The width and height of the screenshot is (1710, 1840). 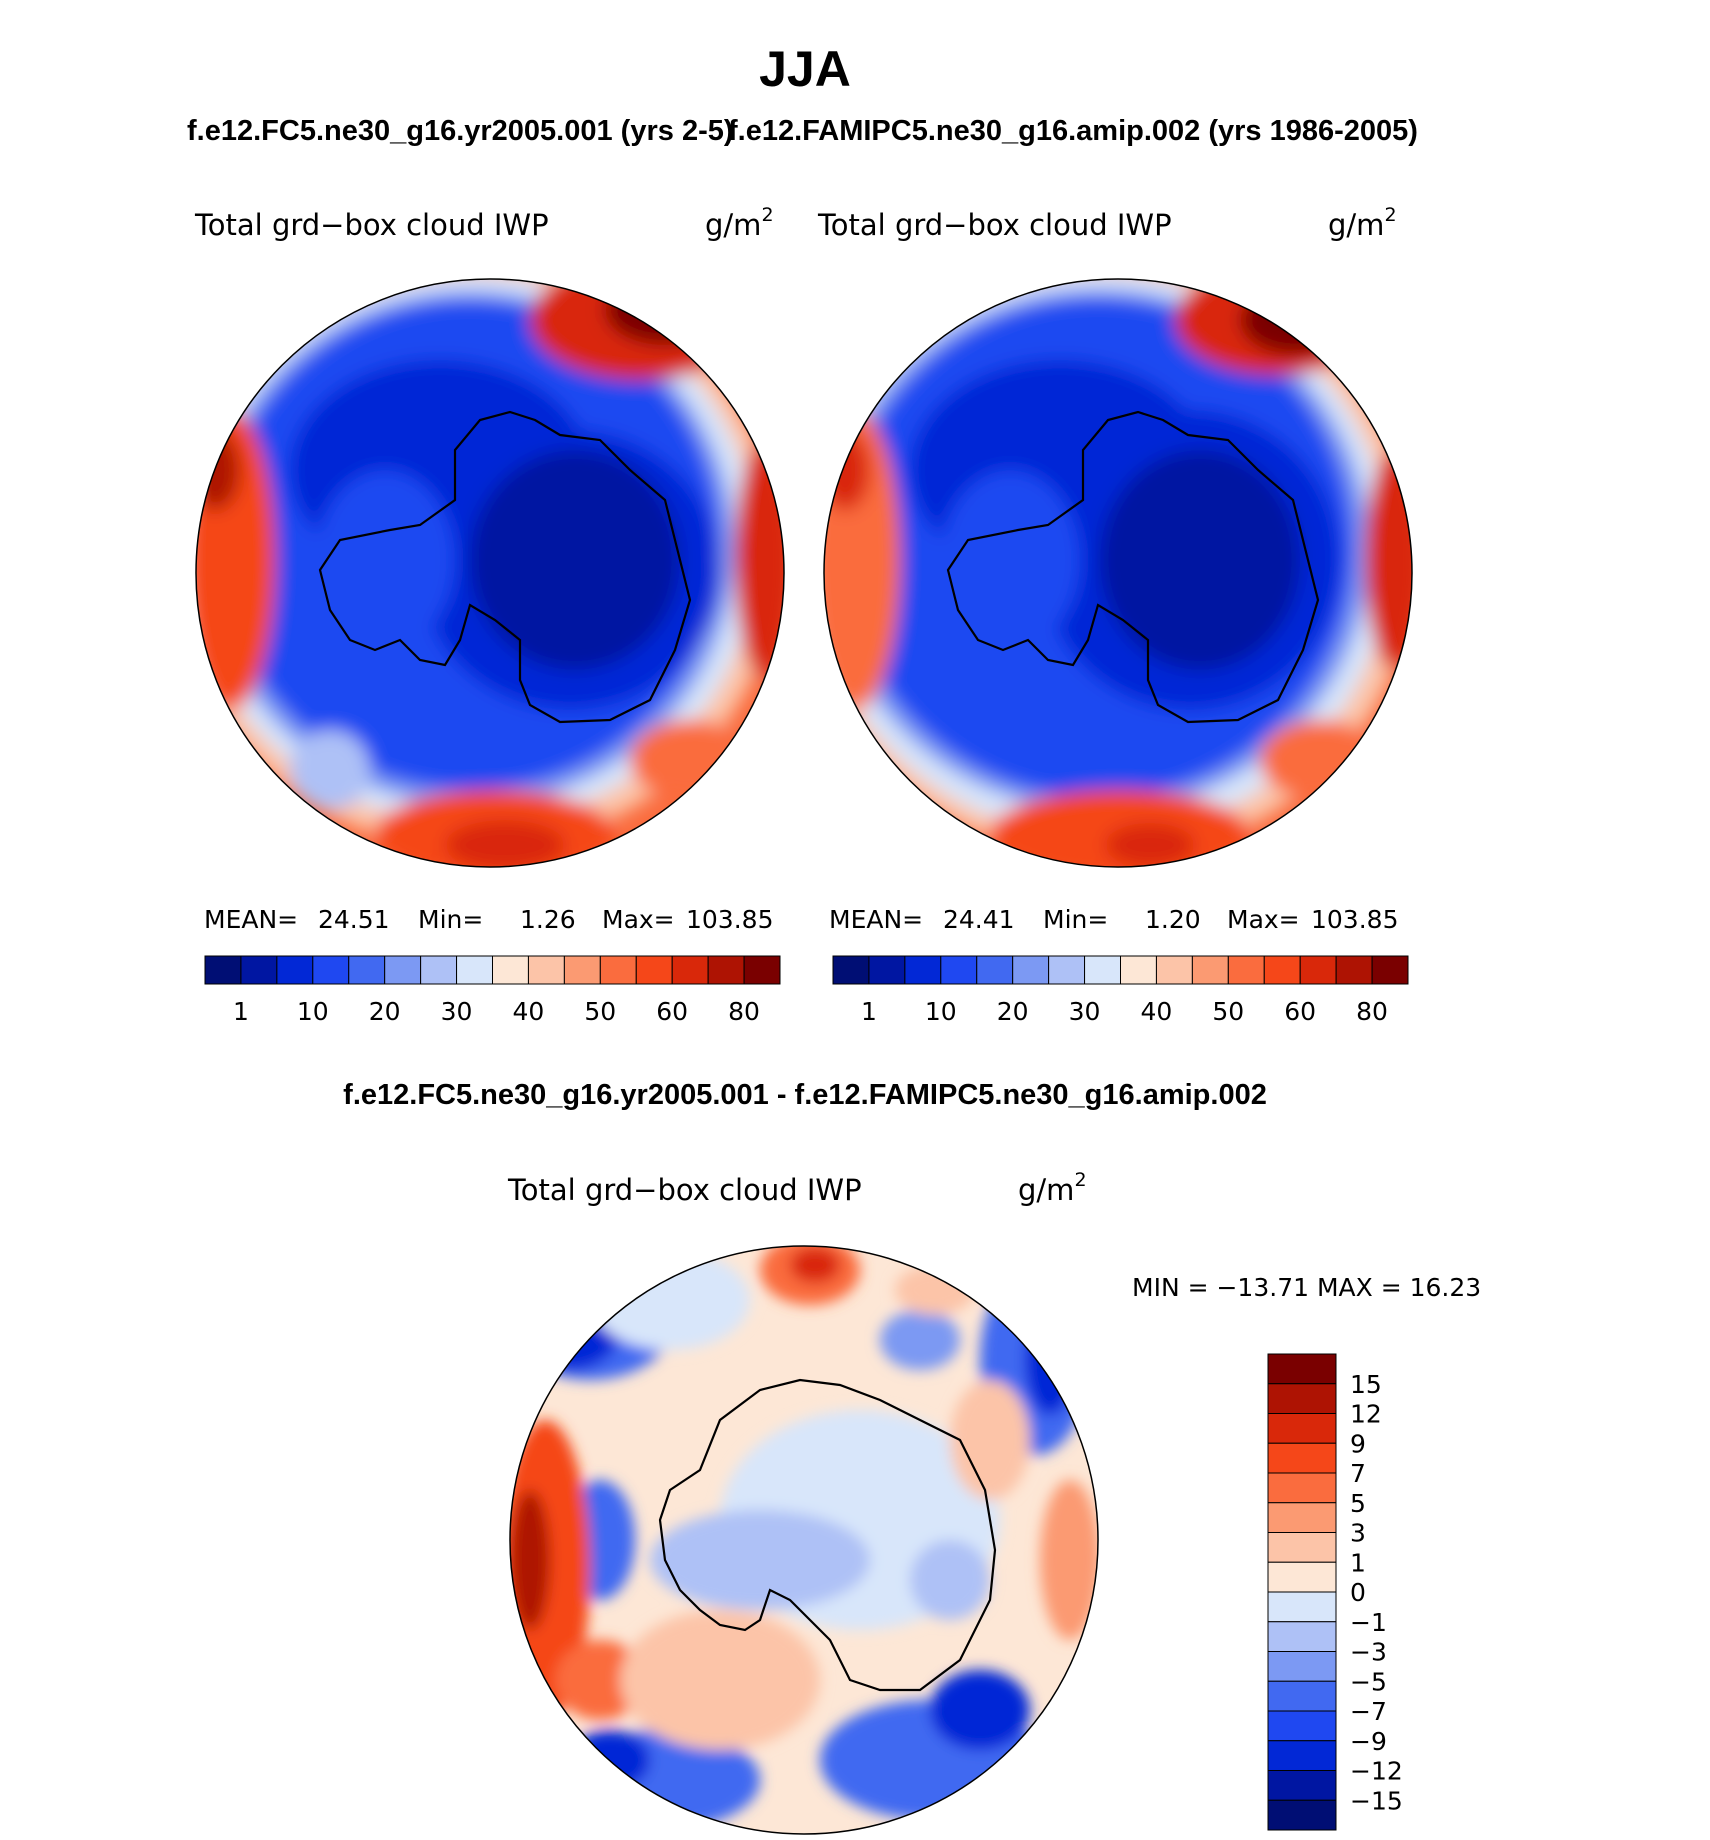 What do you see at coordinates (251, 919) in the screenshot?
I see `panel1-mean-label: MEAN=` at bounding box center [251, 919].